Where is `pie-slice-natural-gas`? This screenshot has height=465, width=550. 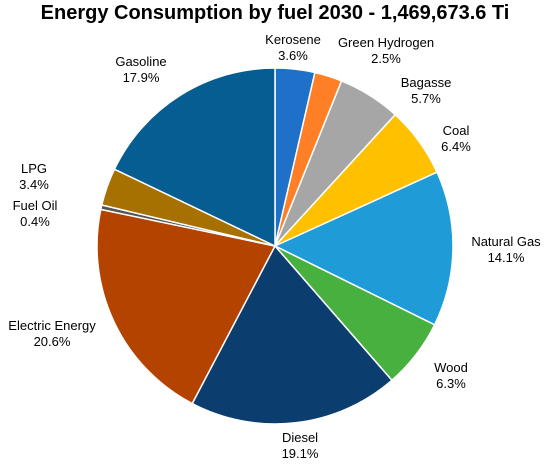
pie-slice-natural-gas is located at coordinates (363, 248).